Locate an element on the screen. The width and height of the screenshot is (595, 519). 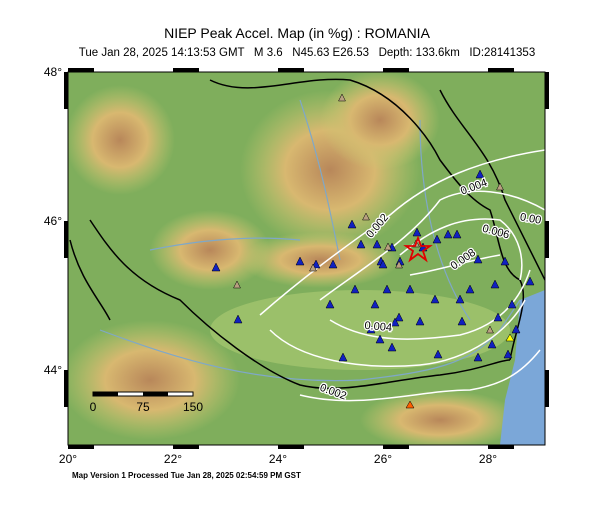
title: NIEP Peak Accel. Map (in %g) : ROMANIA is located at coordinates (297, 33).